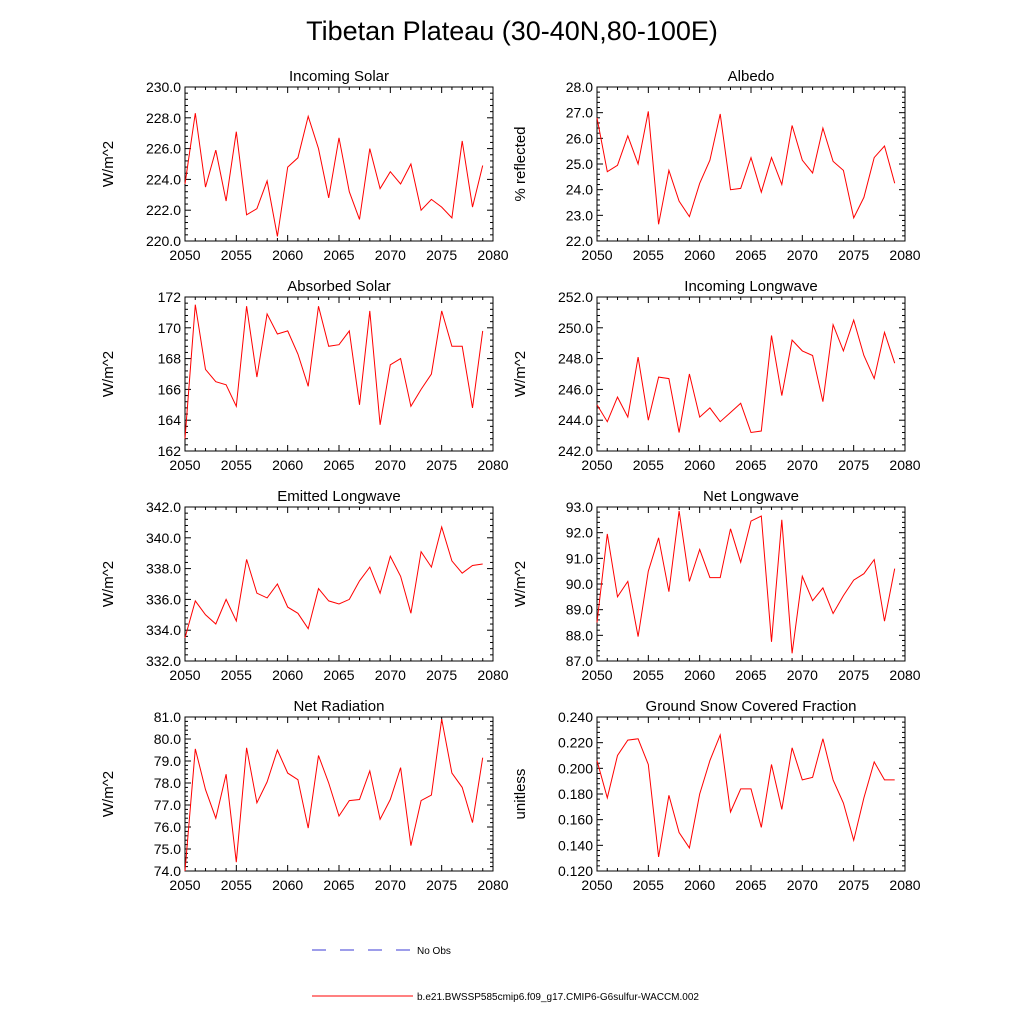 The width and height of the screenshot is (1024, 1024). Describe the element at coordinates (575, 820) in the screenshot. I see `y-tick-label: 0.160` at that location.